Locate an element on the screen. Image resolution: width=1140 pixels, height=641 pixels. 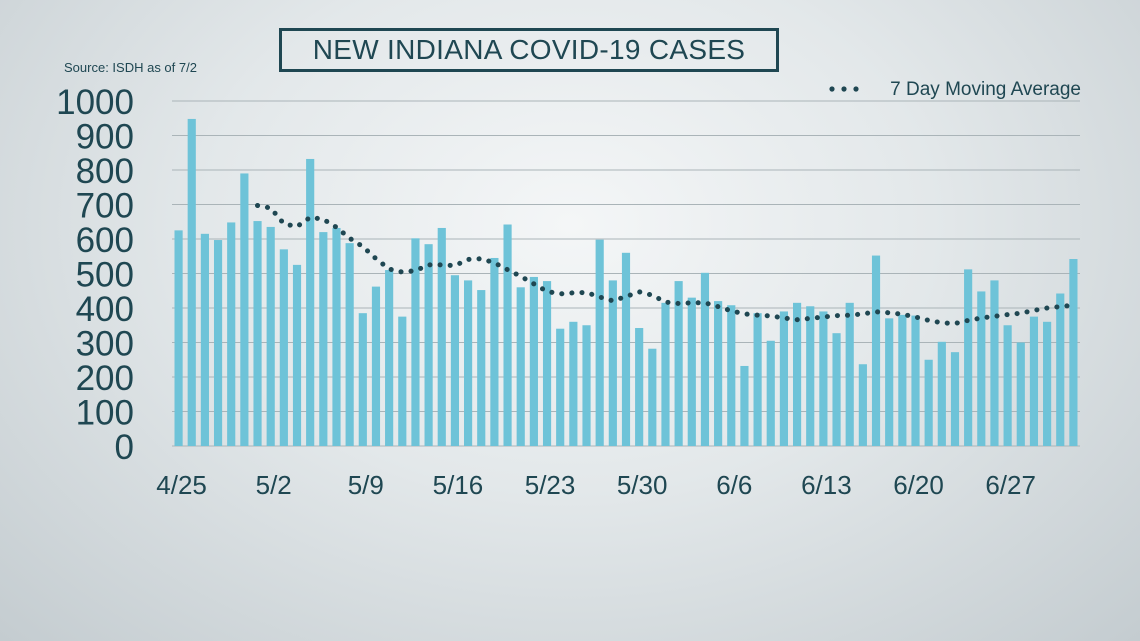
x-tick-label: 5/30 is located at coordinates (642, 485).